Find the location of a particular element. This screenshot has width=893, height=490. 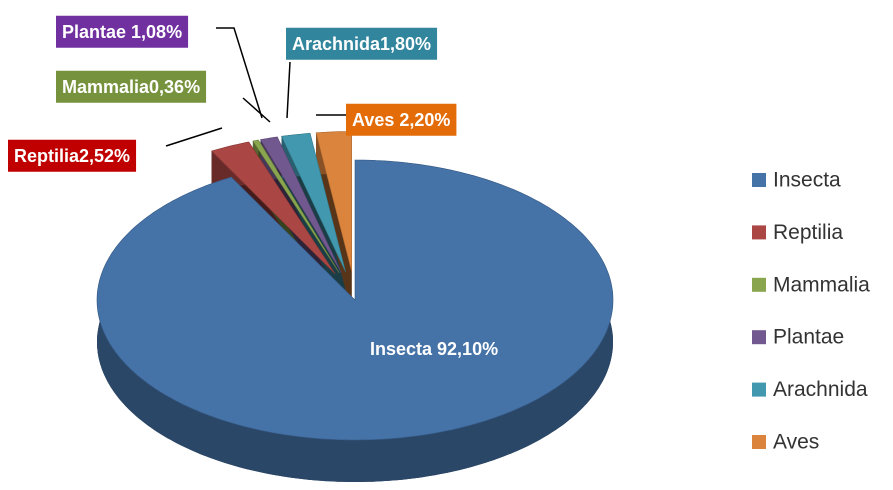

data-label: Insecta 92,10% is located at coordinates (434, 349).